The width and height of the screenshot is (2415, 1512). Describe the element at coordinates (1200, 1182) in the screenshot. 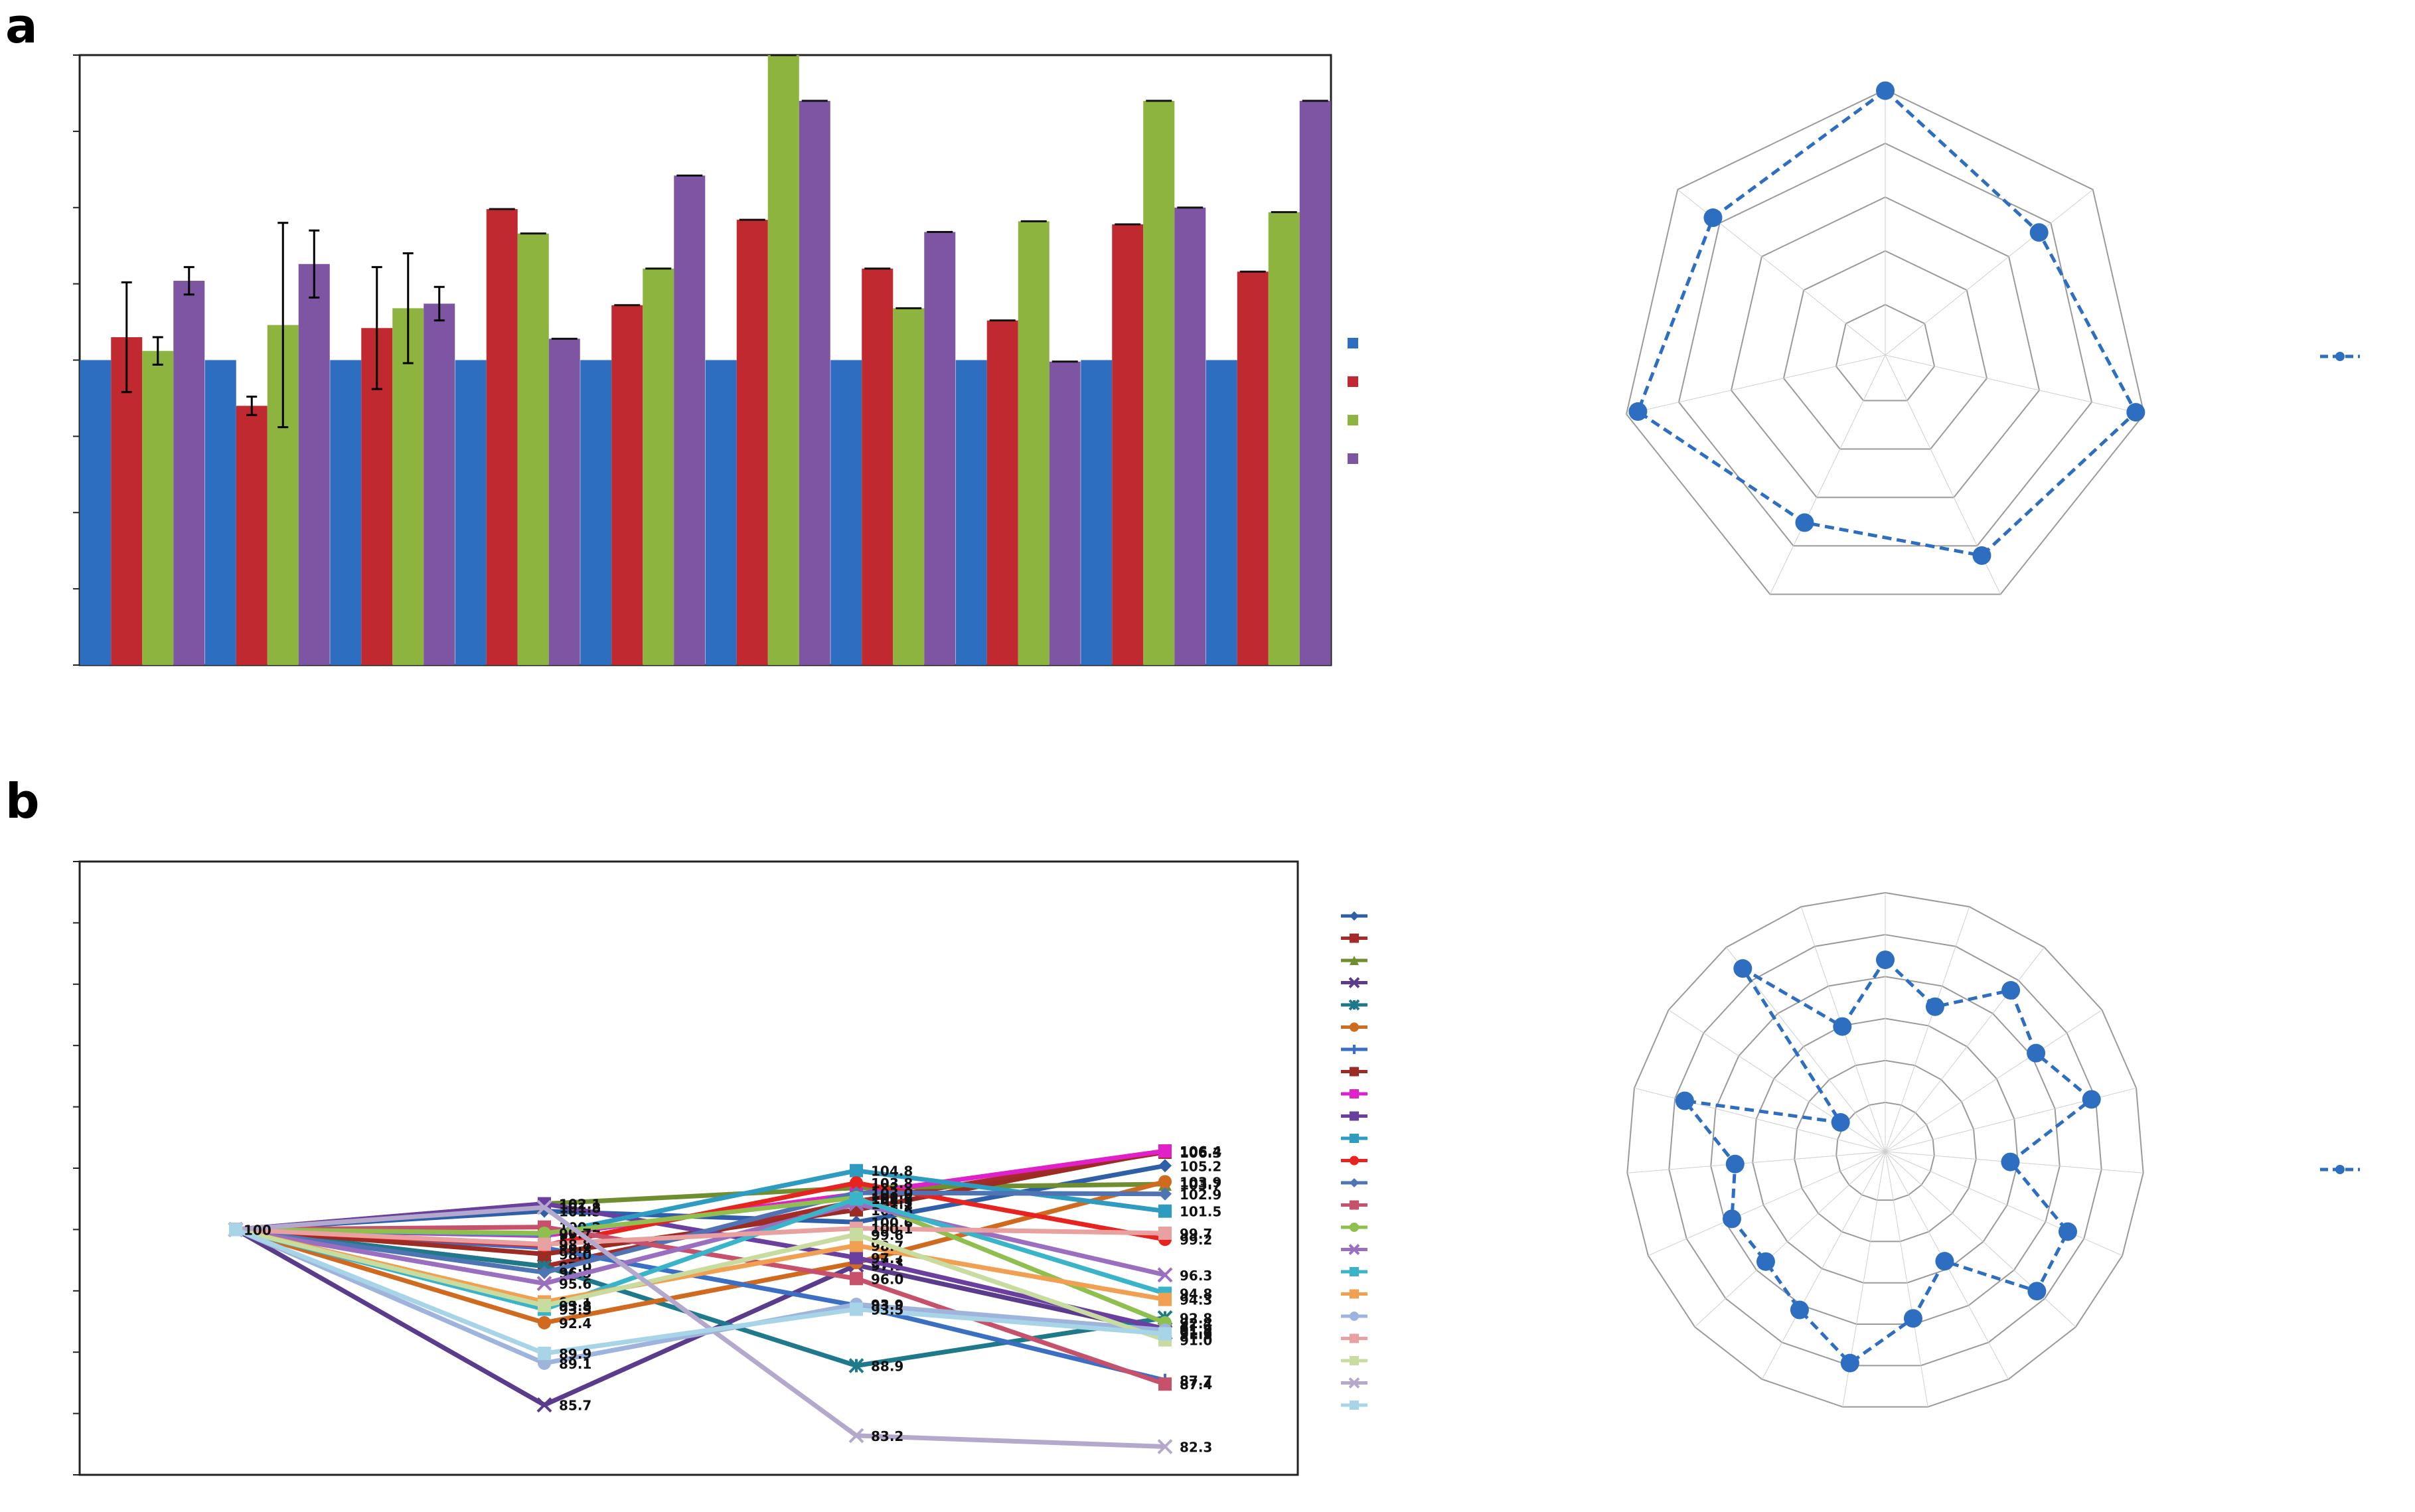

I see `data-label: 103.9` at that location.